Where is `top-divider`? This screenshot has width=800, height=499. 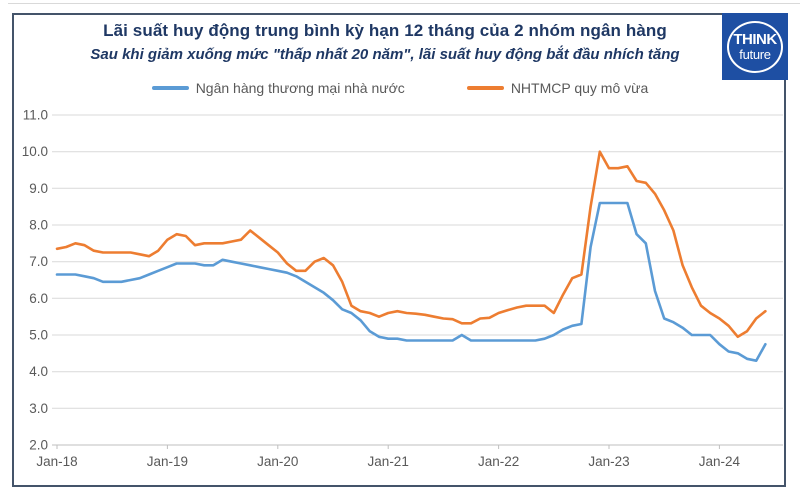 top-divider is located at coordinates (404, 3).